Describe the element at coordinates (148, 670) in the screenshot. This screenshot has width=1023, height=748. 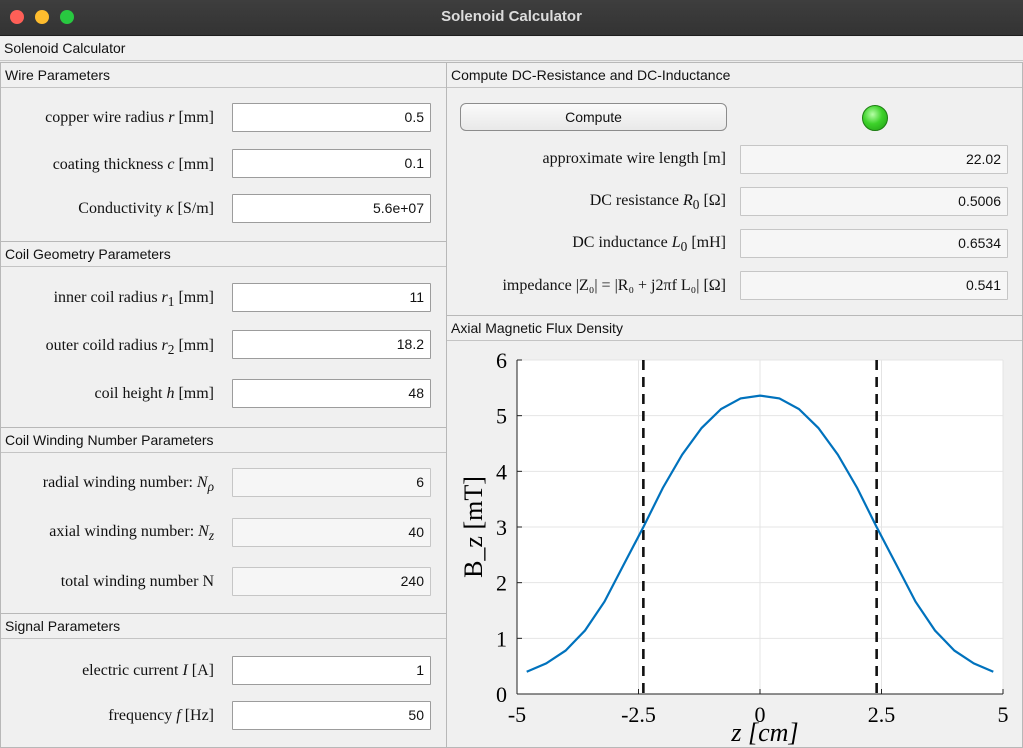
I see `current-label: electric current I [A]` at that location.